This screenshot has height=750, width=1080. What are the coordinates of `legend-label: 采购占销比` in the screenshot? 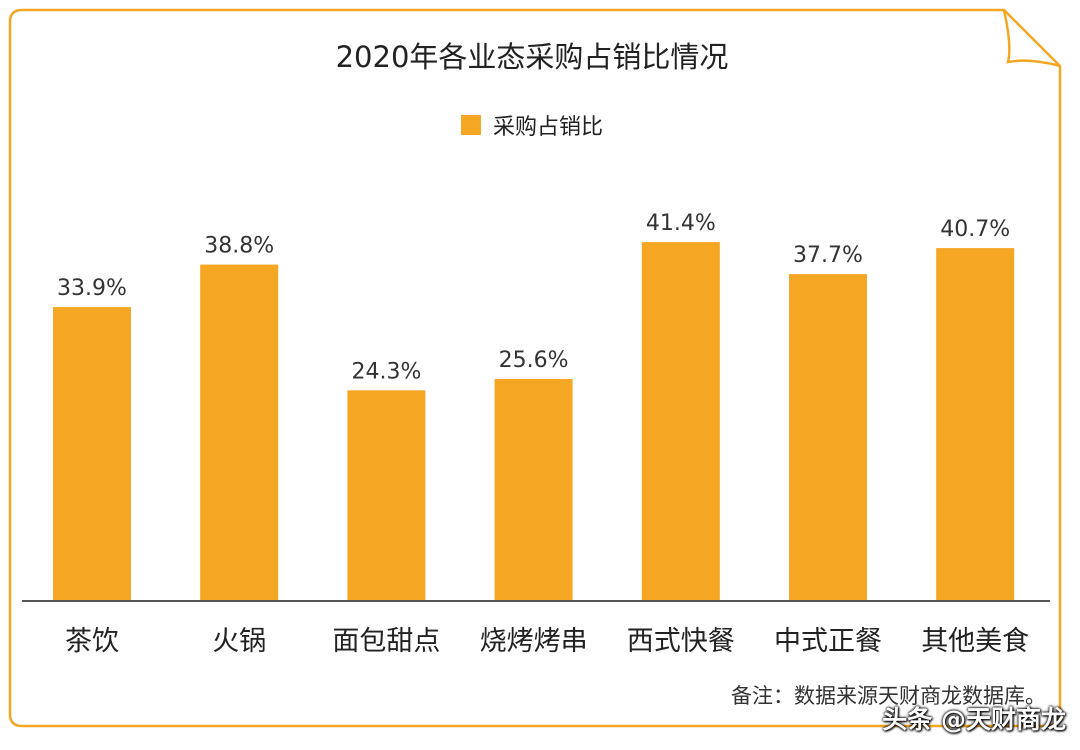 It's located at (547, 127).